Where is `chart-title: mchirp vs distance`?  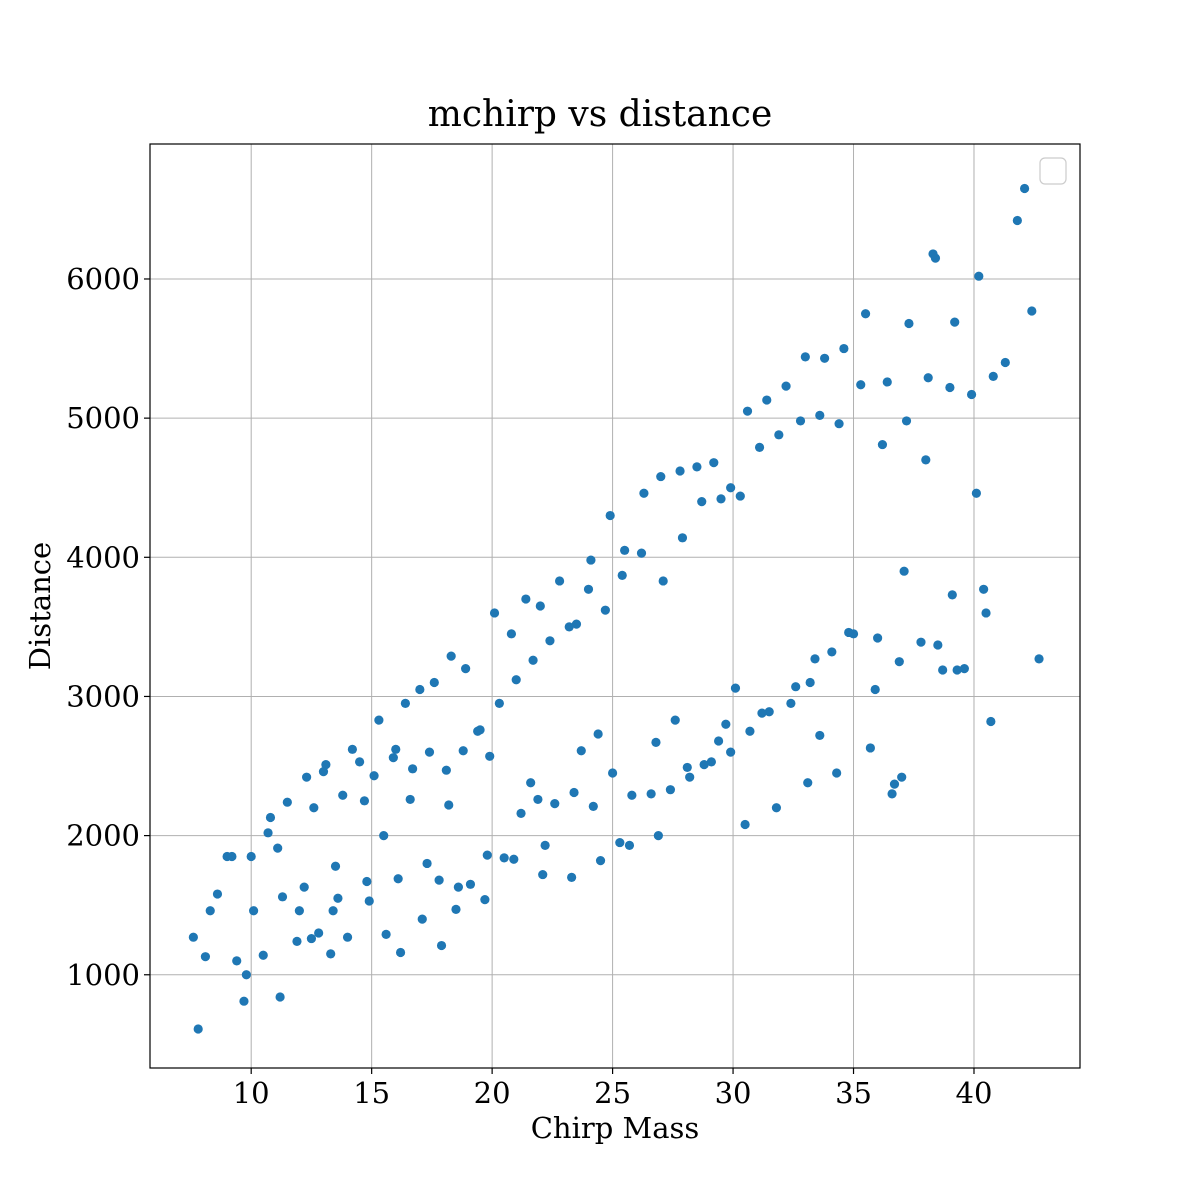 chart-title: mchirp vs distance is located at coordinates (600, 114).